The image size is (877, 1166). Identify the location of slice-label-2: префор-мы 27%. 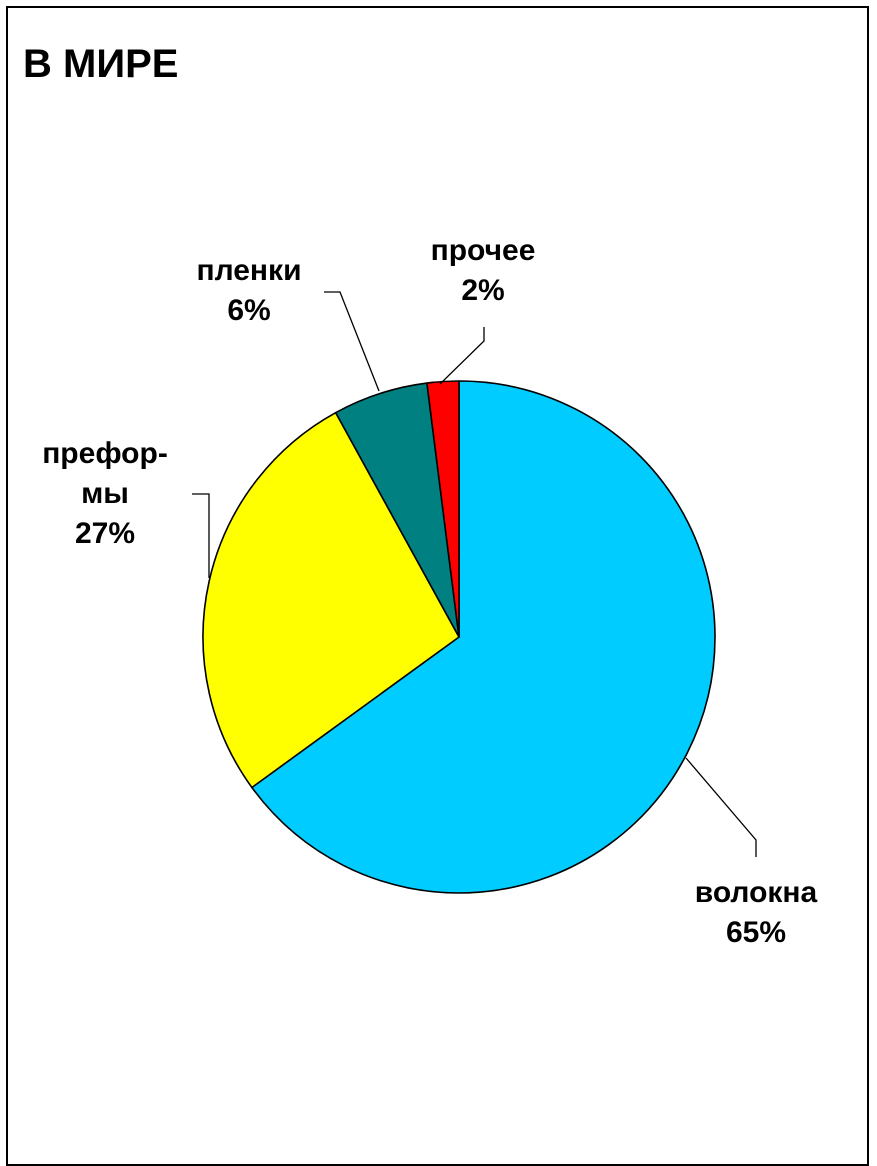
(105, 493).